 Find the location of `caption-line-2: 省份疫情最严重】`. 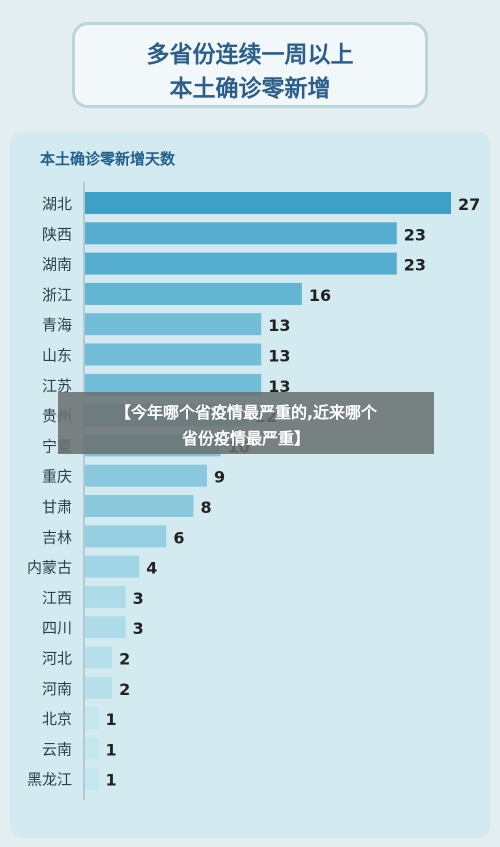

caption-line-2: 省份疫情最严重】 is located at coordinates (245, 438).